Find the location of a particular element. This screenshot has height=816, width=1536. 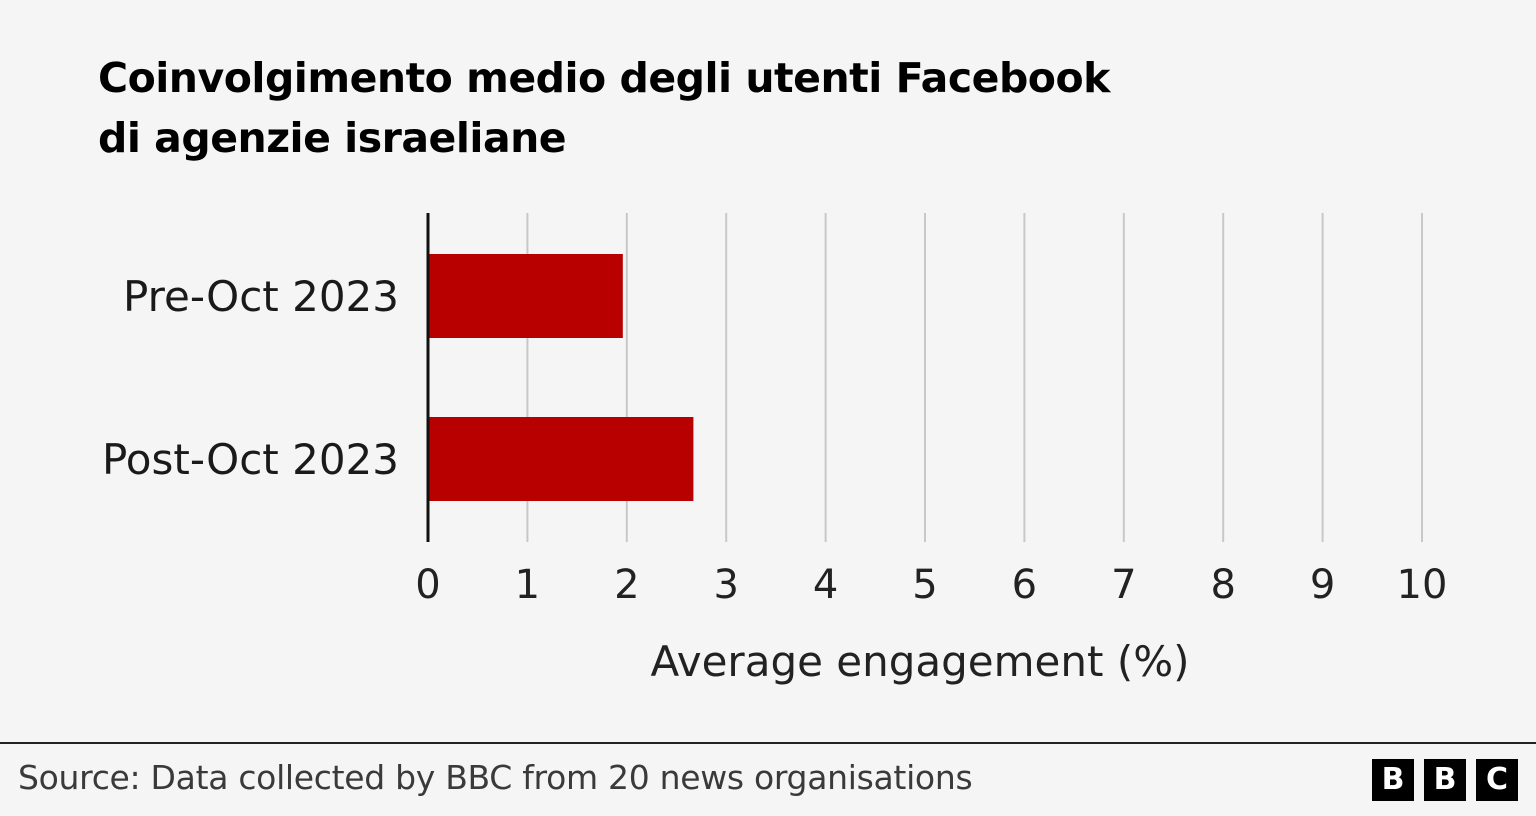

logo-letter-c: C is located at coordinates (1497, 780).